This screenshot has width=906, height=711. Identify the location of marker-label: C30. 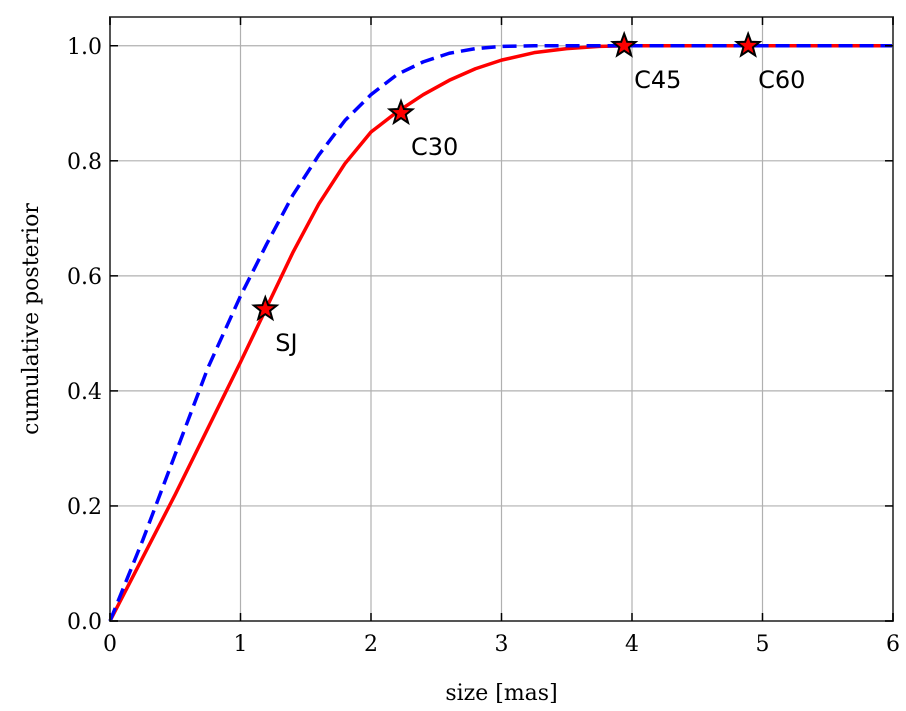
(434, 147).